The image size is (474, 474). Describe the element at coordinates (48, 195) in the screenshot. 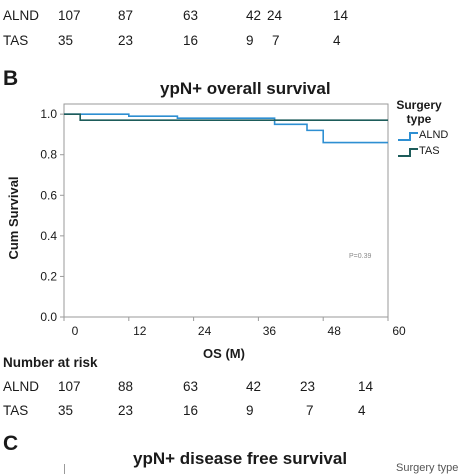

I see `y-tick-label: 0.6` at that location.